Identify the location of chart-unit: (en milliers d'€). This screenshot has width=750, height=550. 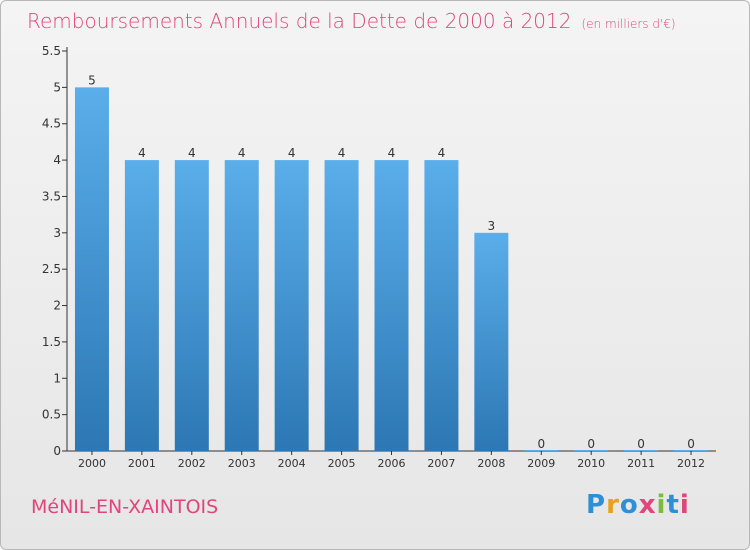
(628, 24).